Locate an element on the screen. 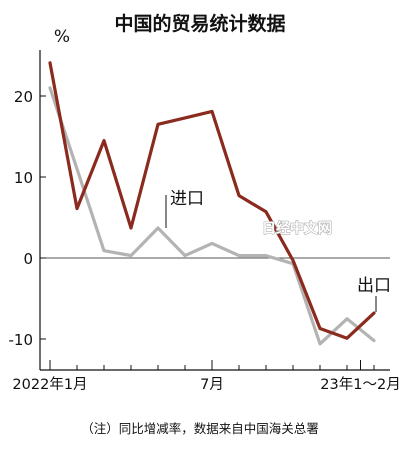 Image resolution: width=400 pixels, height=464 pixels. y-tick-label: 0 is located at coordinates (28, 259).